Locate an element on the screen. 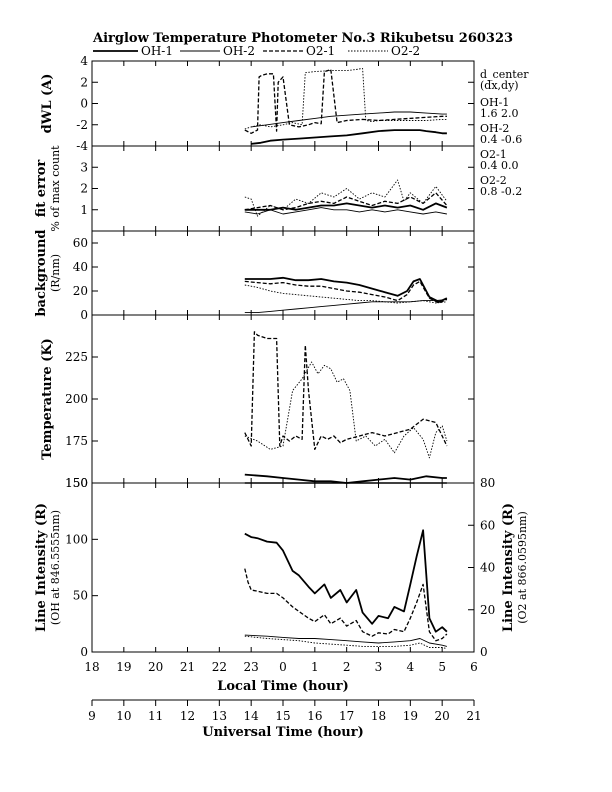 This screenshot has height=792, width=612. y-tick-label: 20 is located at coordinates (80, 291).